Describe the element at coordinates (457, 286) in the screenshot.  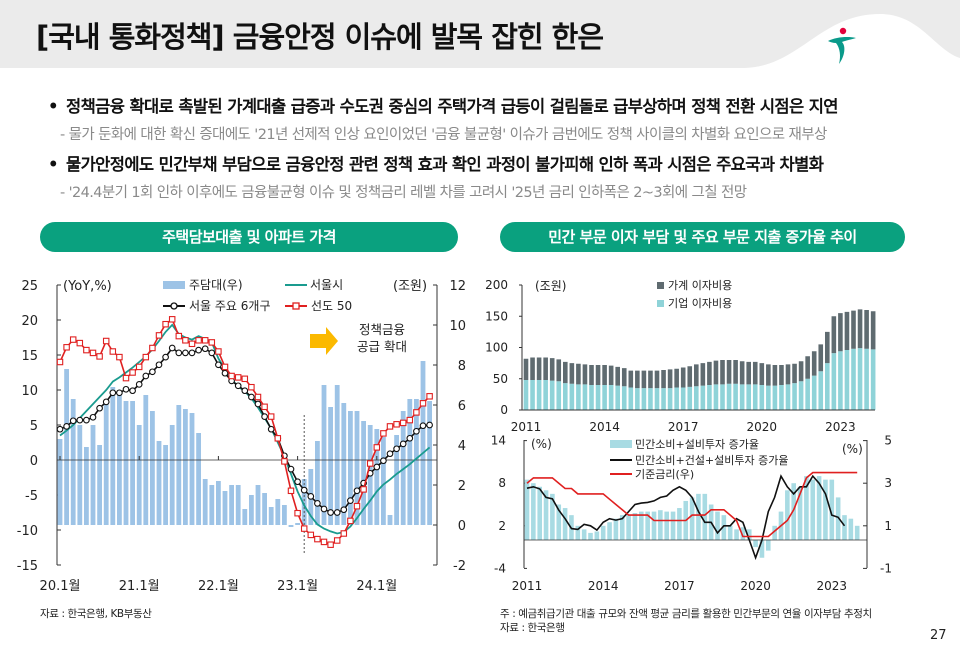
I see `right-axis-tick-label: 12` at that location.